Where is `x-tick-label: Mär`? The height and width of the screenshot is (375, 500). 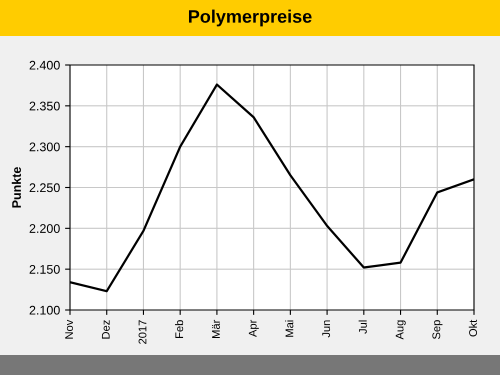
x-tick-label: Mär is located at coordinates (216, 329).